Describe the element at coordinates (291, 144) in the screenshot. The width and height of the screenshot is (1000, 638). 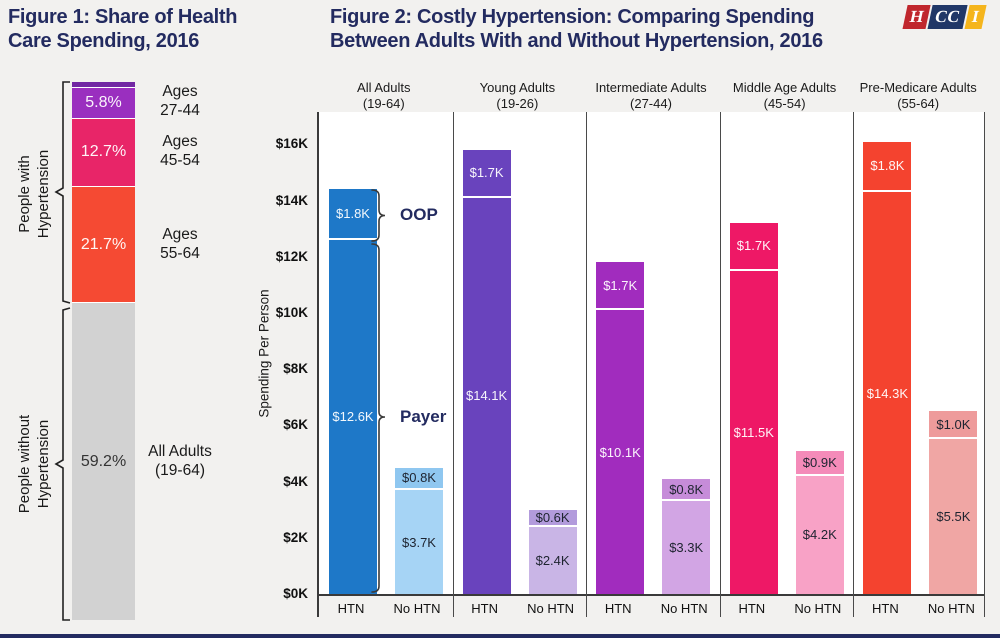
I see `y-tick-$16K: $16K` at that location.